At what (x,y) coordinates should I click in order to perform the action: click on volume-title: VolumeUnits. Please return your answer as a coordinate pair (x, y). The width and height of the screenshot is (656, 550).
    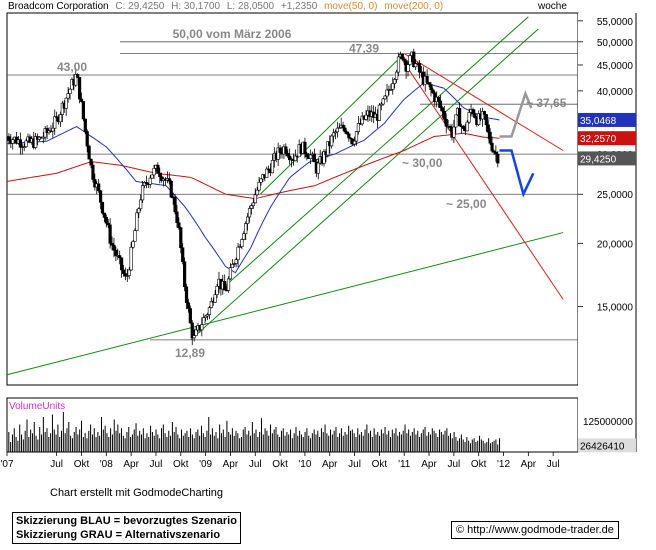
    Looking at the image, I should click on (37, 406).